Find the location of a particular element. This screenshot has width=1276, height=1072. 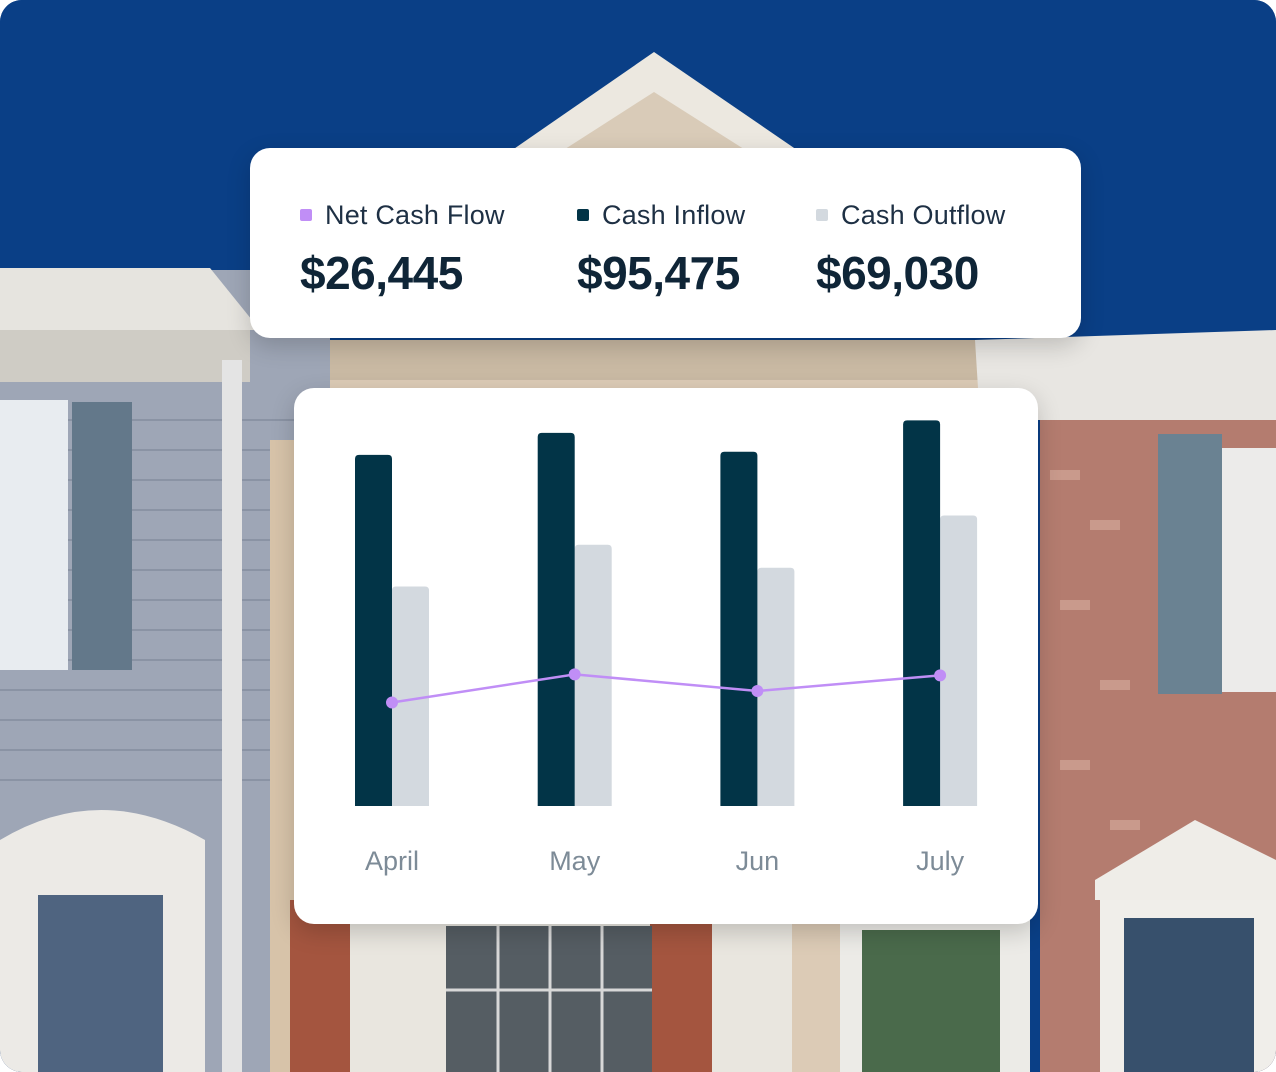

net-cash-flow-swatch is located at coordinates (306, 215).